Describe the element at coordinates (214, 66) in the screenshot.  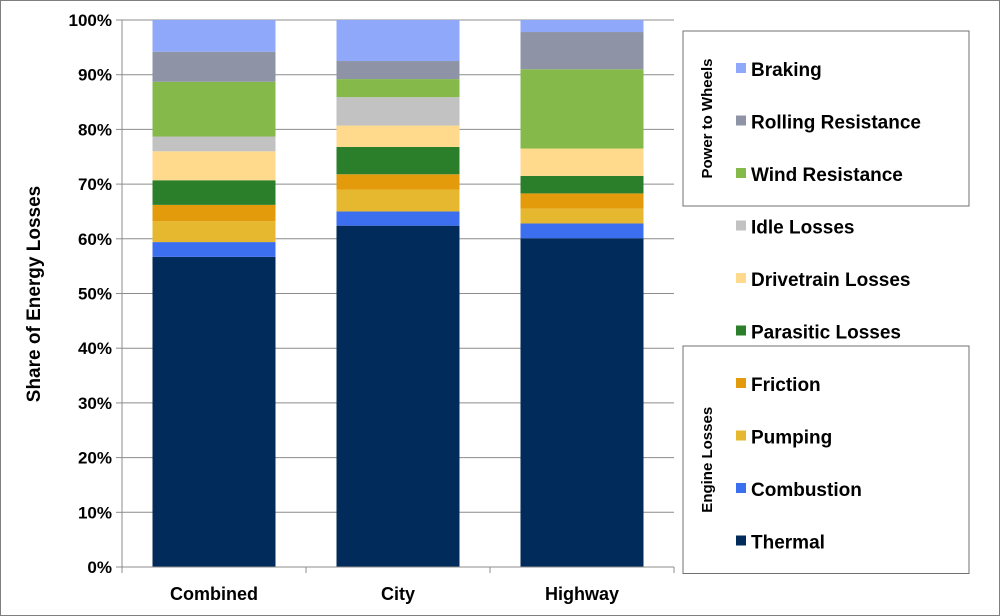
I see `bar-combined-rolling-resistance` at that location.